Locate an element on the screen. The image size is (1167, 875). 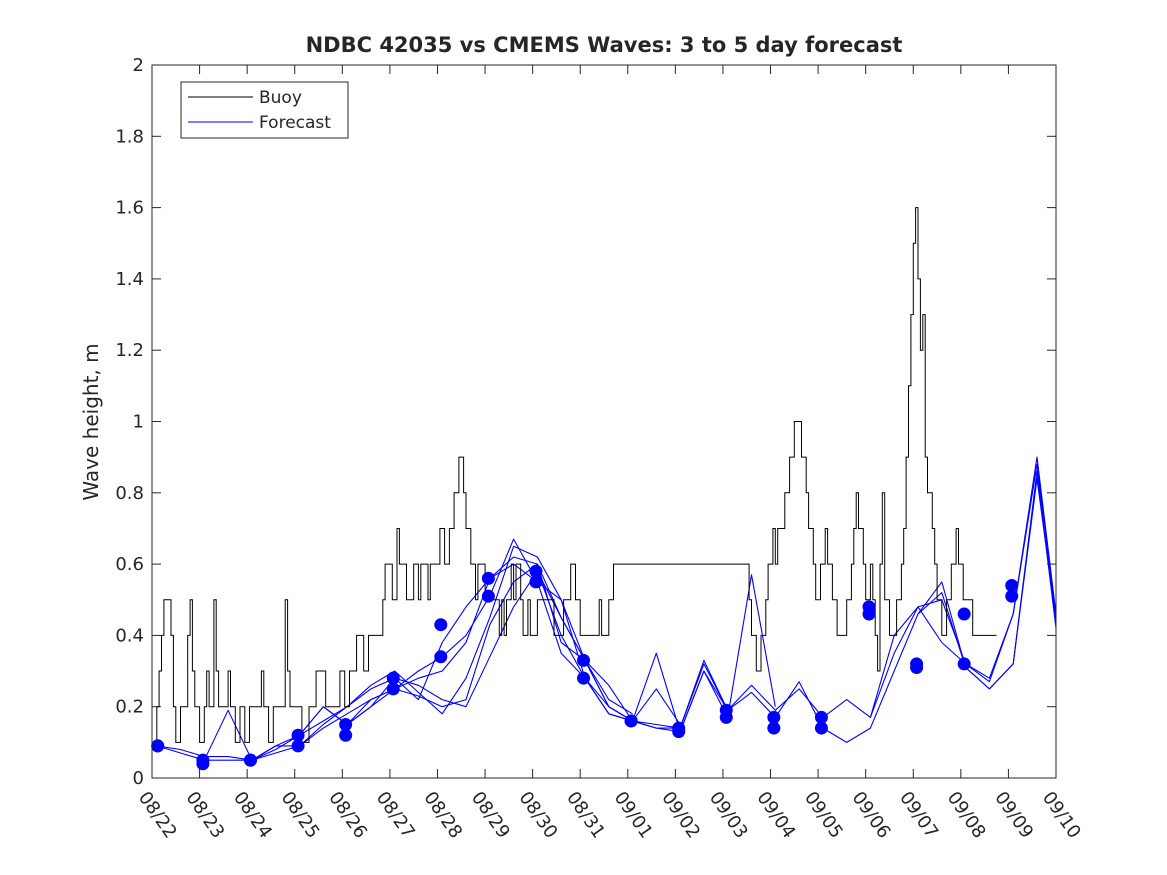
y-tick-label: 0.6 is located at coordinates (129, 564).